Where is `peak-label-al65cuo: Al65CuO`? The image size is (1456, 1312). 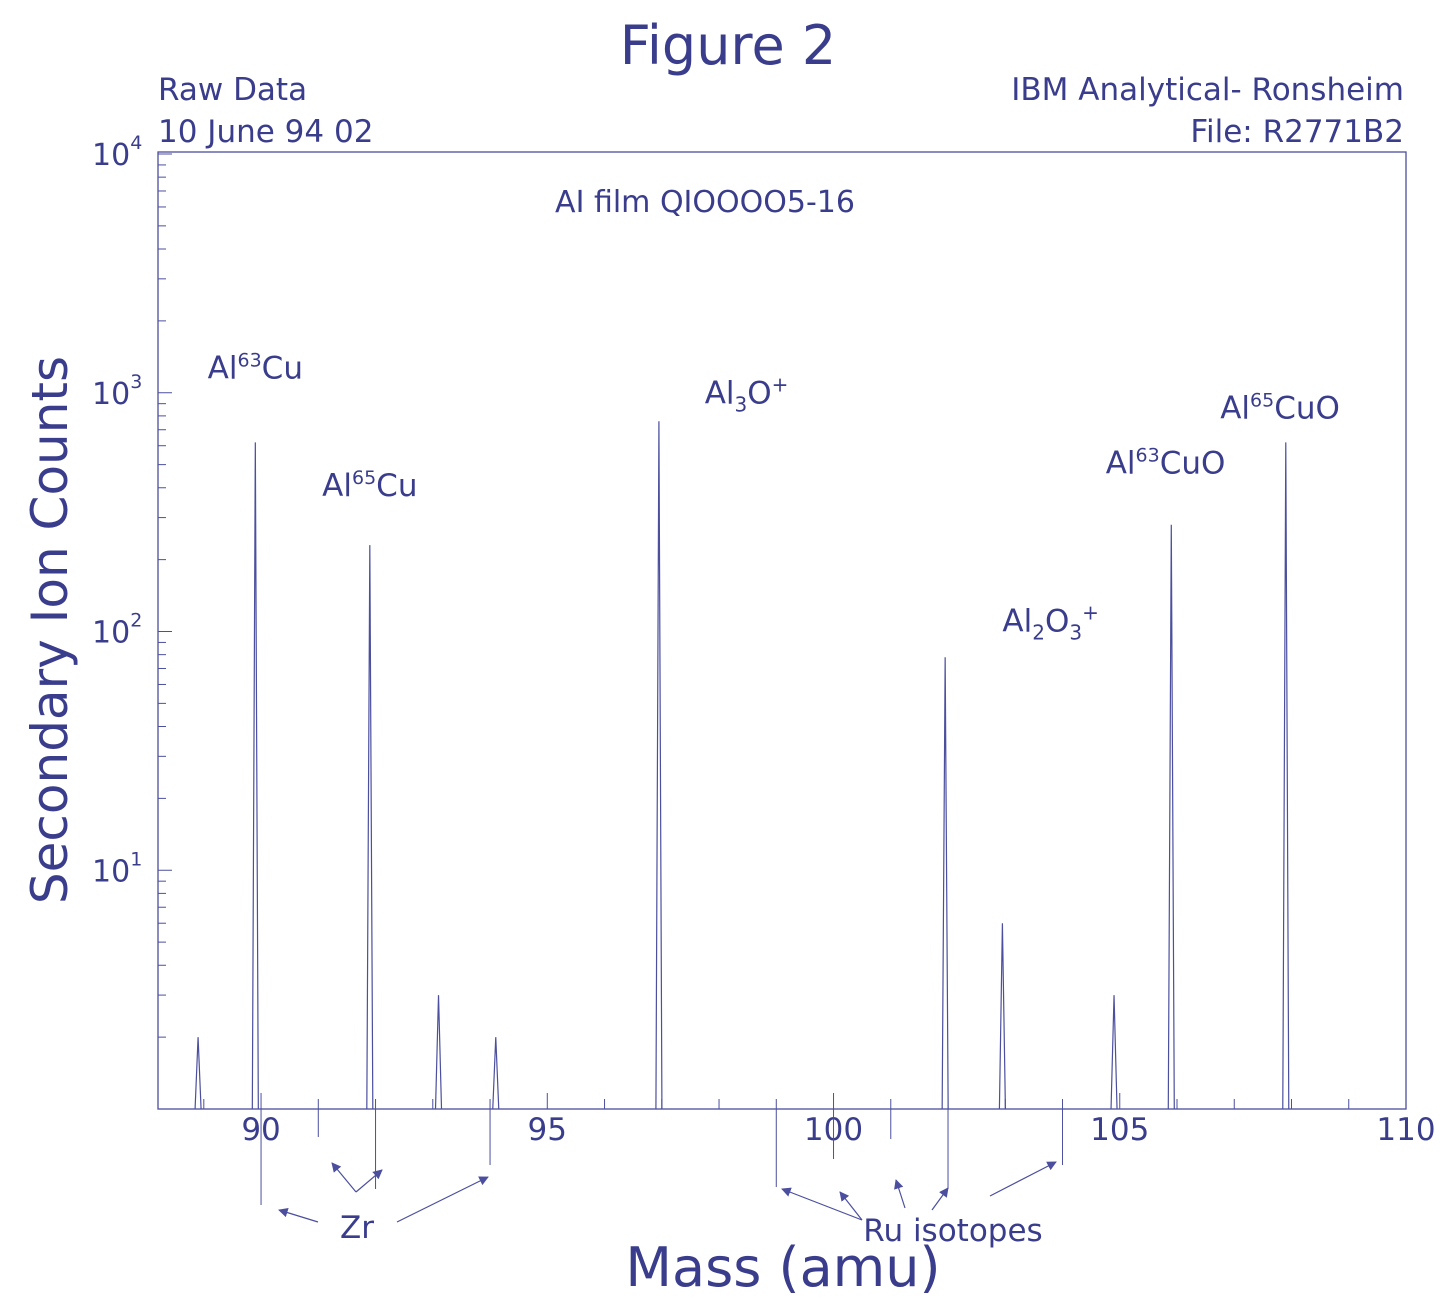
peak-label-al65cuo: Al65CuO is located at coordinates (1280, 408).